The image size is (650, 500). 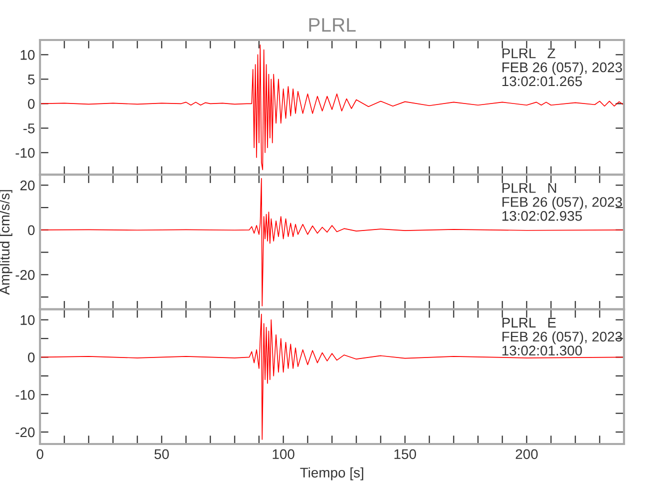 What do you see at coordinates (161, 454) in the screenshot?
I see `x-tick-label: 50` at bounding box center [161, 454].